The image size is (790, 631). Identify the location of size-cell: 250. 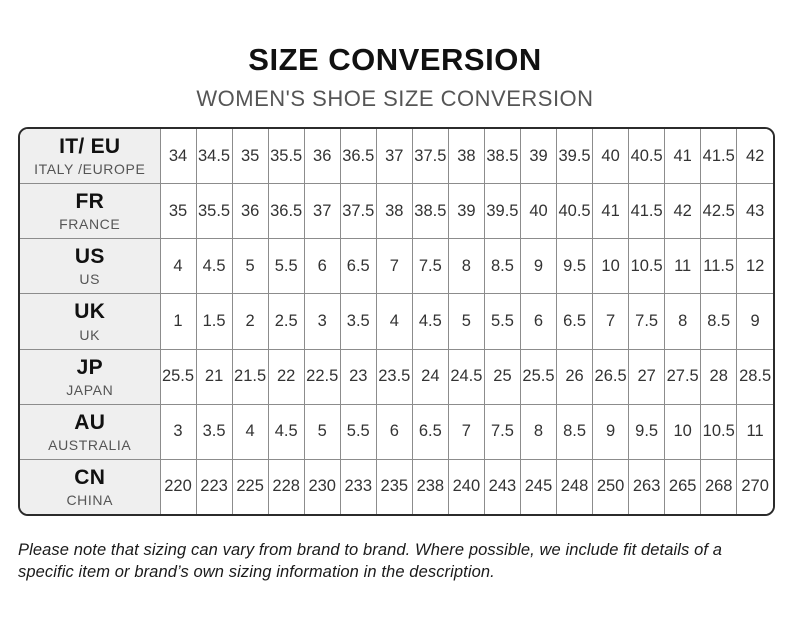
(611, 486).